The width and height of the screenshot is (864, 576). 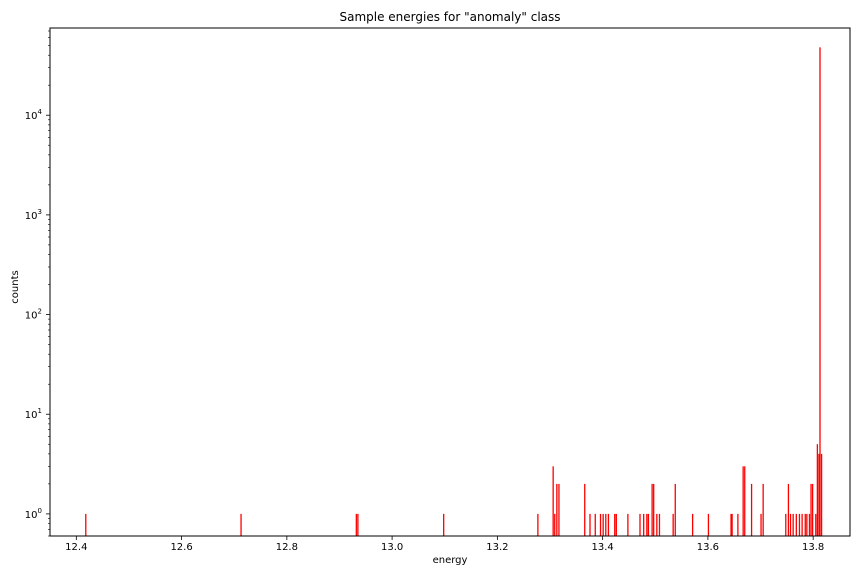 I want to click on y-tick-label: 10⁴, so click(x=34, y=115).